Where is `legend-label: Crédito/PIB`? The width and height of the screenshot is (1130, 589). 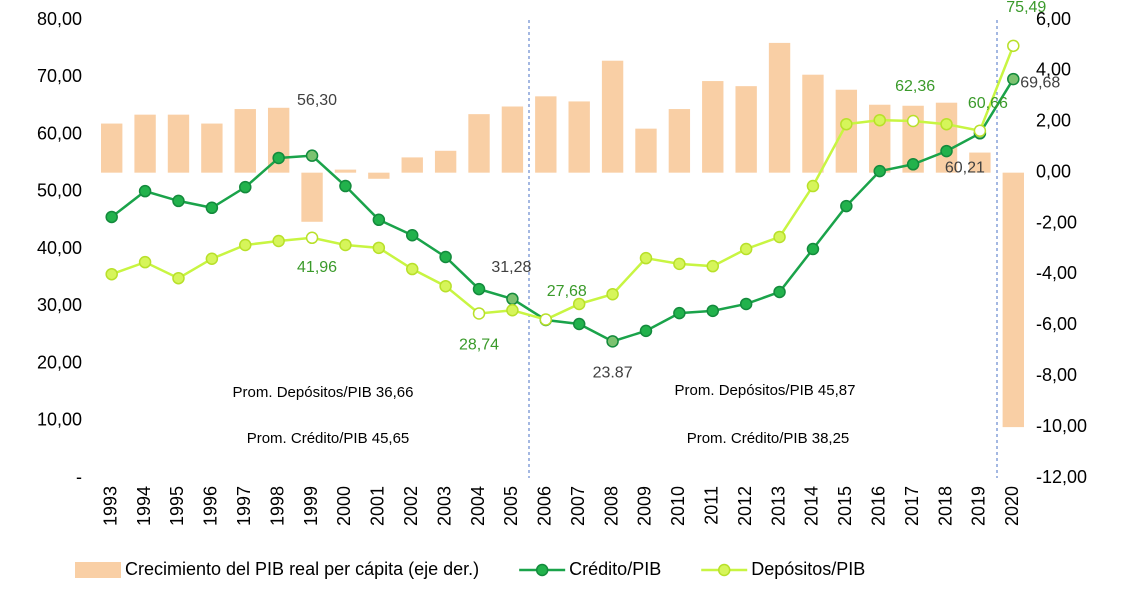
legend-label: Crédito/PIB is located at coordinates (615, 569).